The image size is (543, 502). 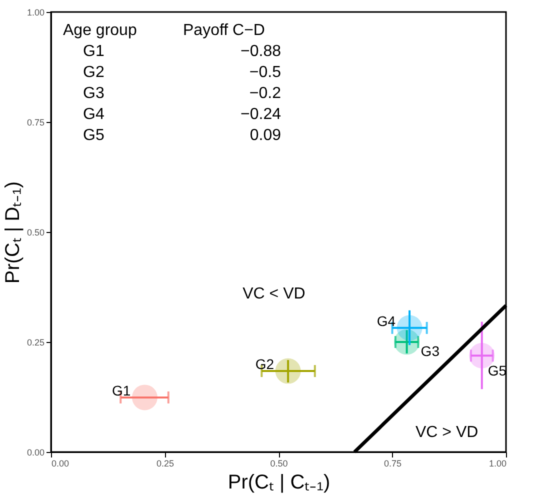 What do you see at coordinates (447, 433) in the screenshot?
I see `annotation: VC > VD` at bounding box center [447, 433].